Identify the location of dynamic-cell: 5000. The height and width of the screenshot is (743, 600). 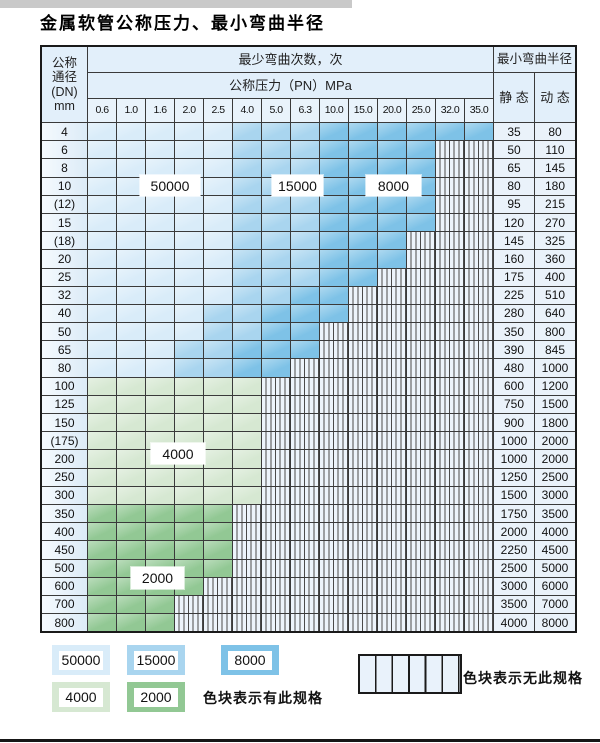
(555, 568).